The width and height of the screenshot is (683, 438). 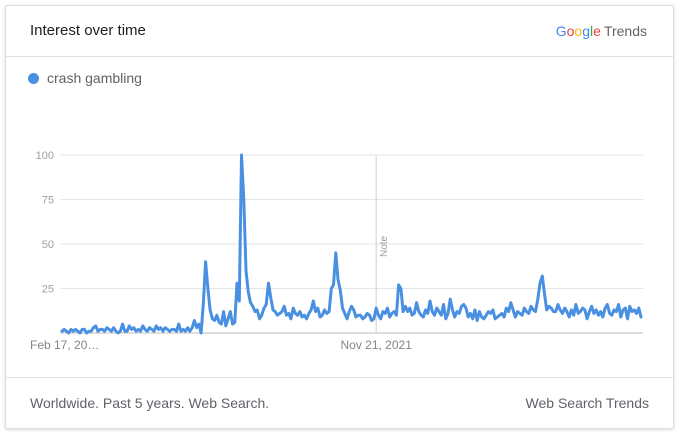 I want to click on legend-label-crash-gambling: crash gambling, so click(x=94, y=78).